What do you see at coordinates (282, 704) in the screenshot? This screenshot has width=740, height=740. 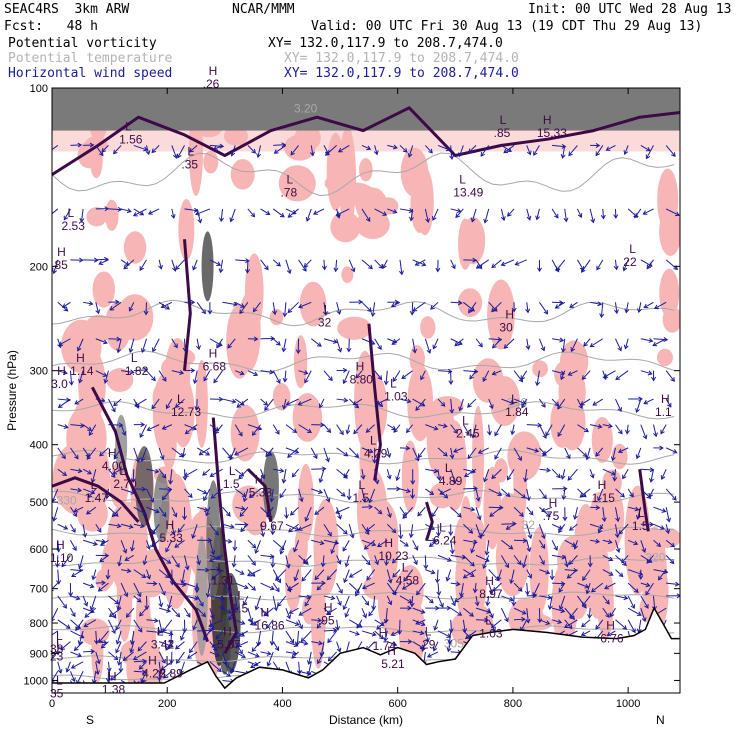 I see `x-tick-label: 400` at bounding box center [282, 704].